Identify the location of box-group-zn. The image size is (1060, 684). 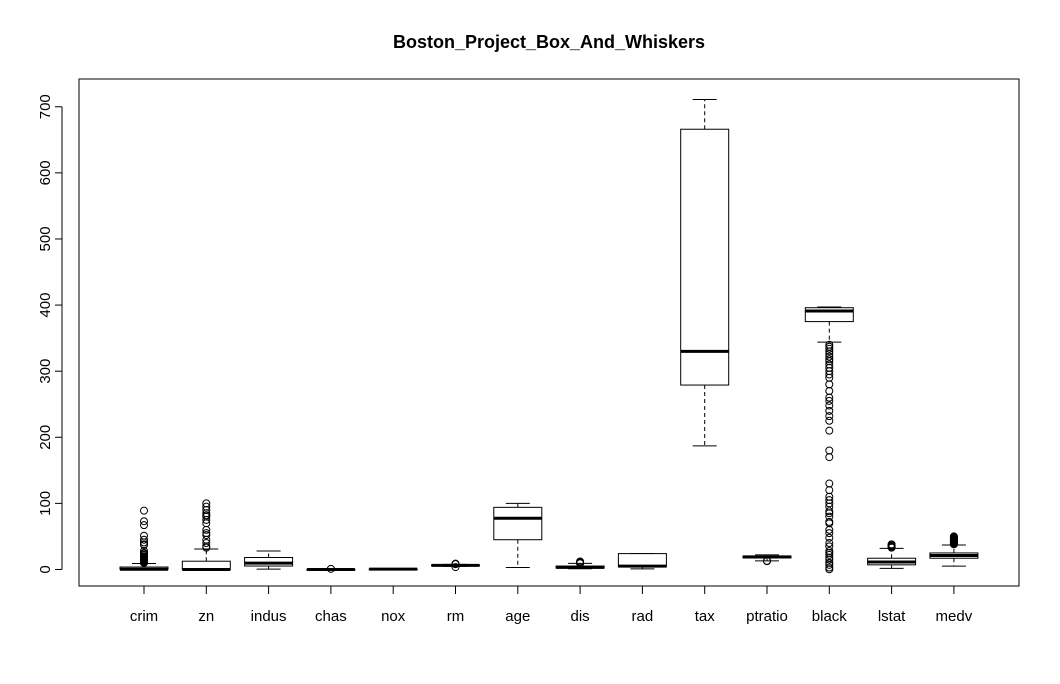
(206, 535).